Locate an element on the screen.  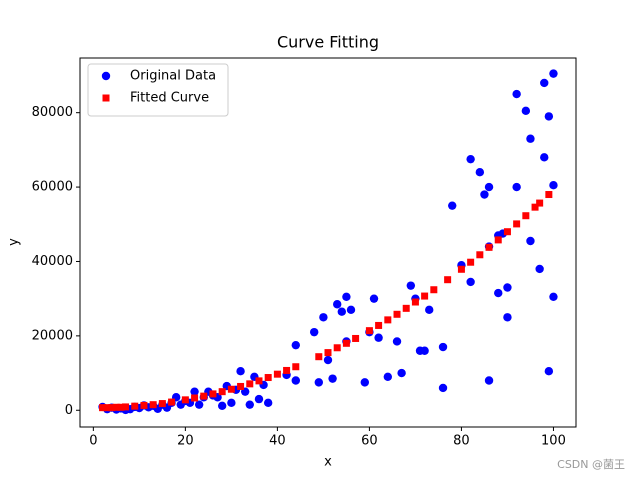
x-tick-label: 60 is located at coordinates (369, 441).